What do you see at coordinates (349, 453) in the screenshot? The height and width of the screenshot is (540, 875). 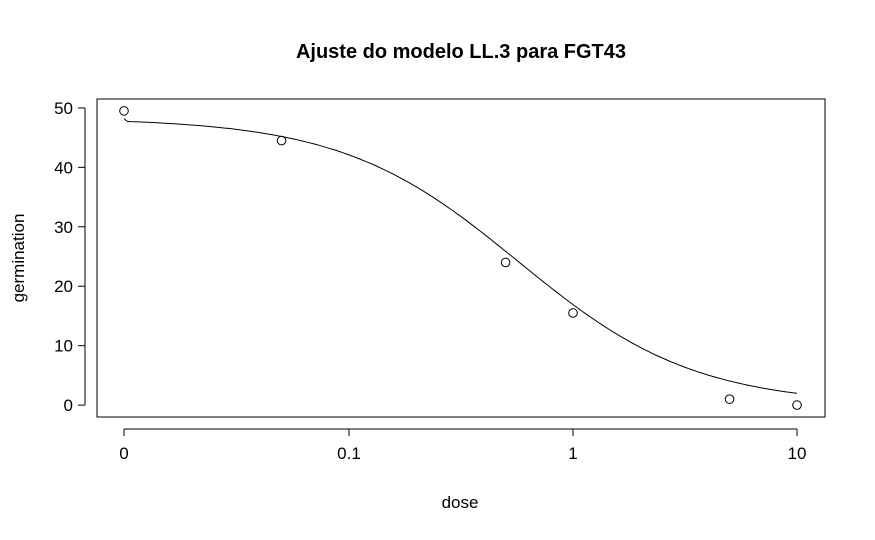 I see `x-tick-label: 0.1` at bounding box center [349, 453].